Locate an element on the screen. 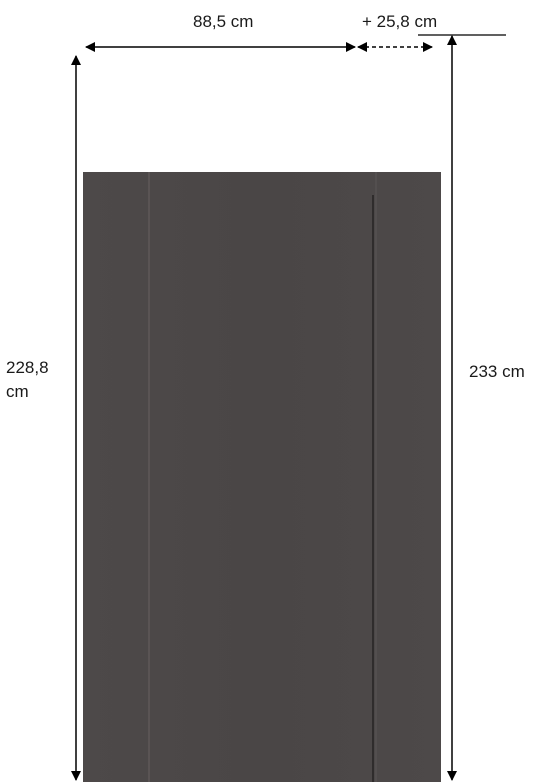  extension-label: + 25,8 cm is located at coordinates (400, 21).